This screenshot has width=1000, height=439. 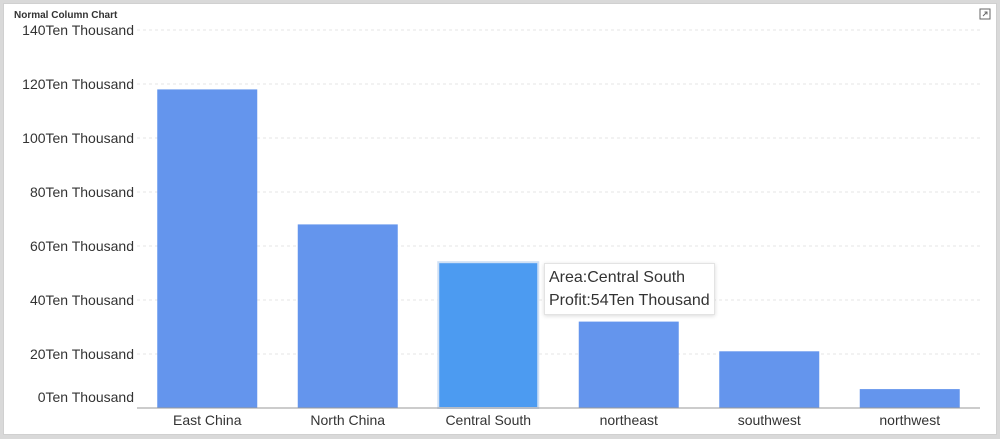 I want to click on x-tick-label: northwest, so click(x=909, y=420).